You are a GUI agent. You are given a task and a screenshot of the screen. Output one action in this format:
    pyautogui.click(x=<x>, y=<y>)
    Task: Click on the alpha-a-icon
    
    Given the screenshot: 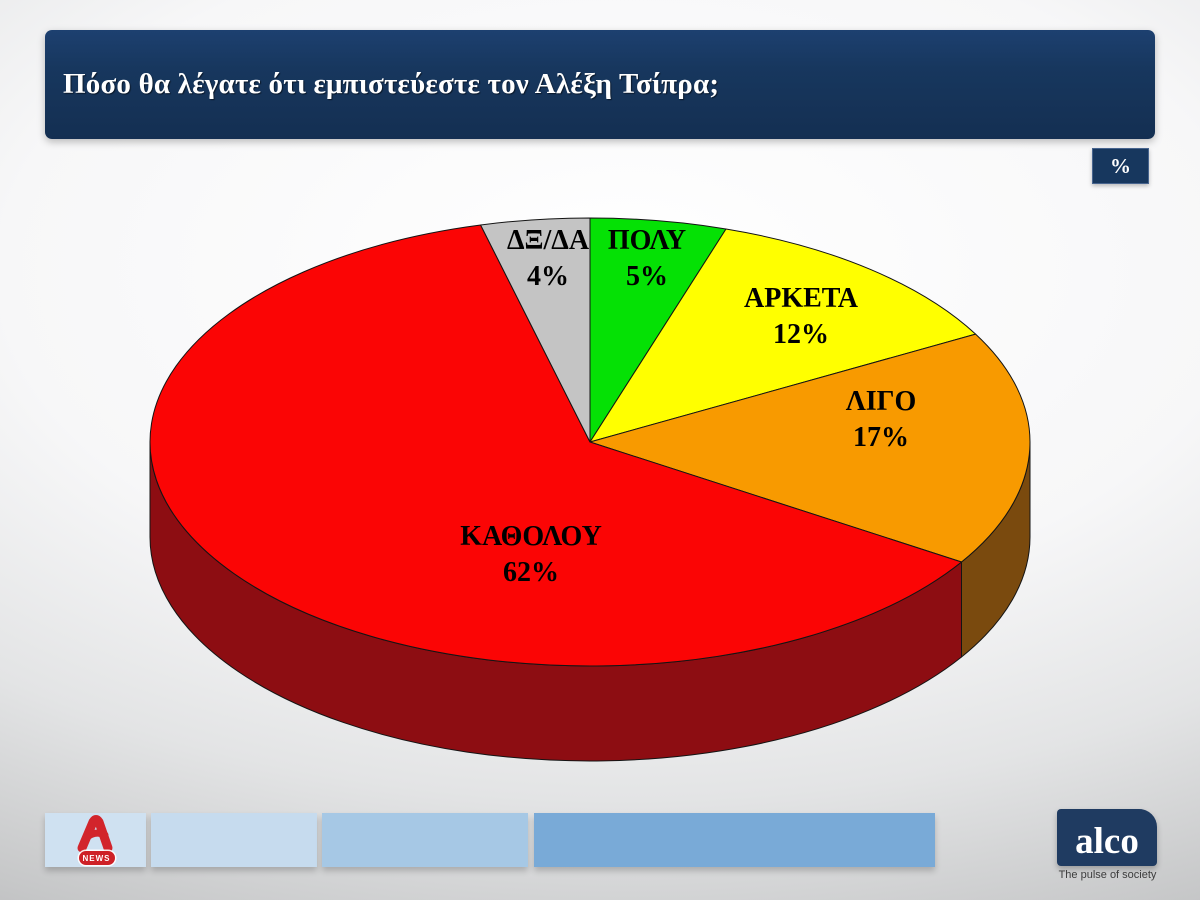 What is the action you would take?
    pyautogui.click(x=94, y=834)
    